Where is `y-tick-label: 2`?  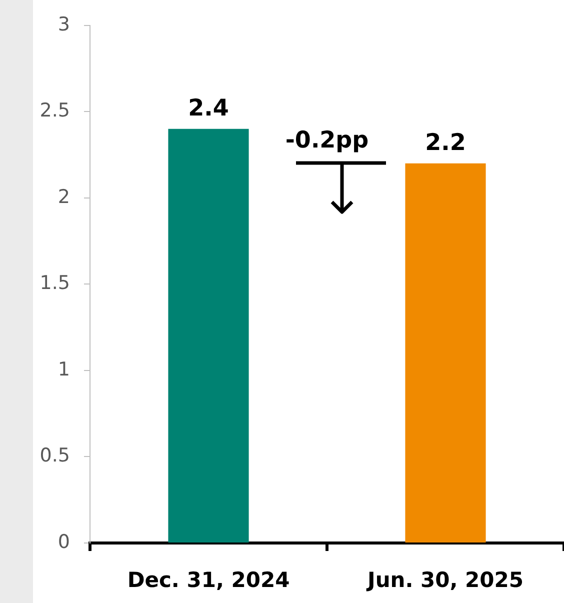
y-tick-label: 2 is located at coordinates (64, 197).